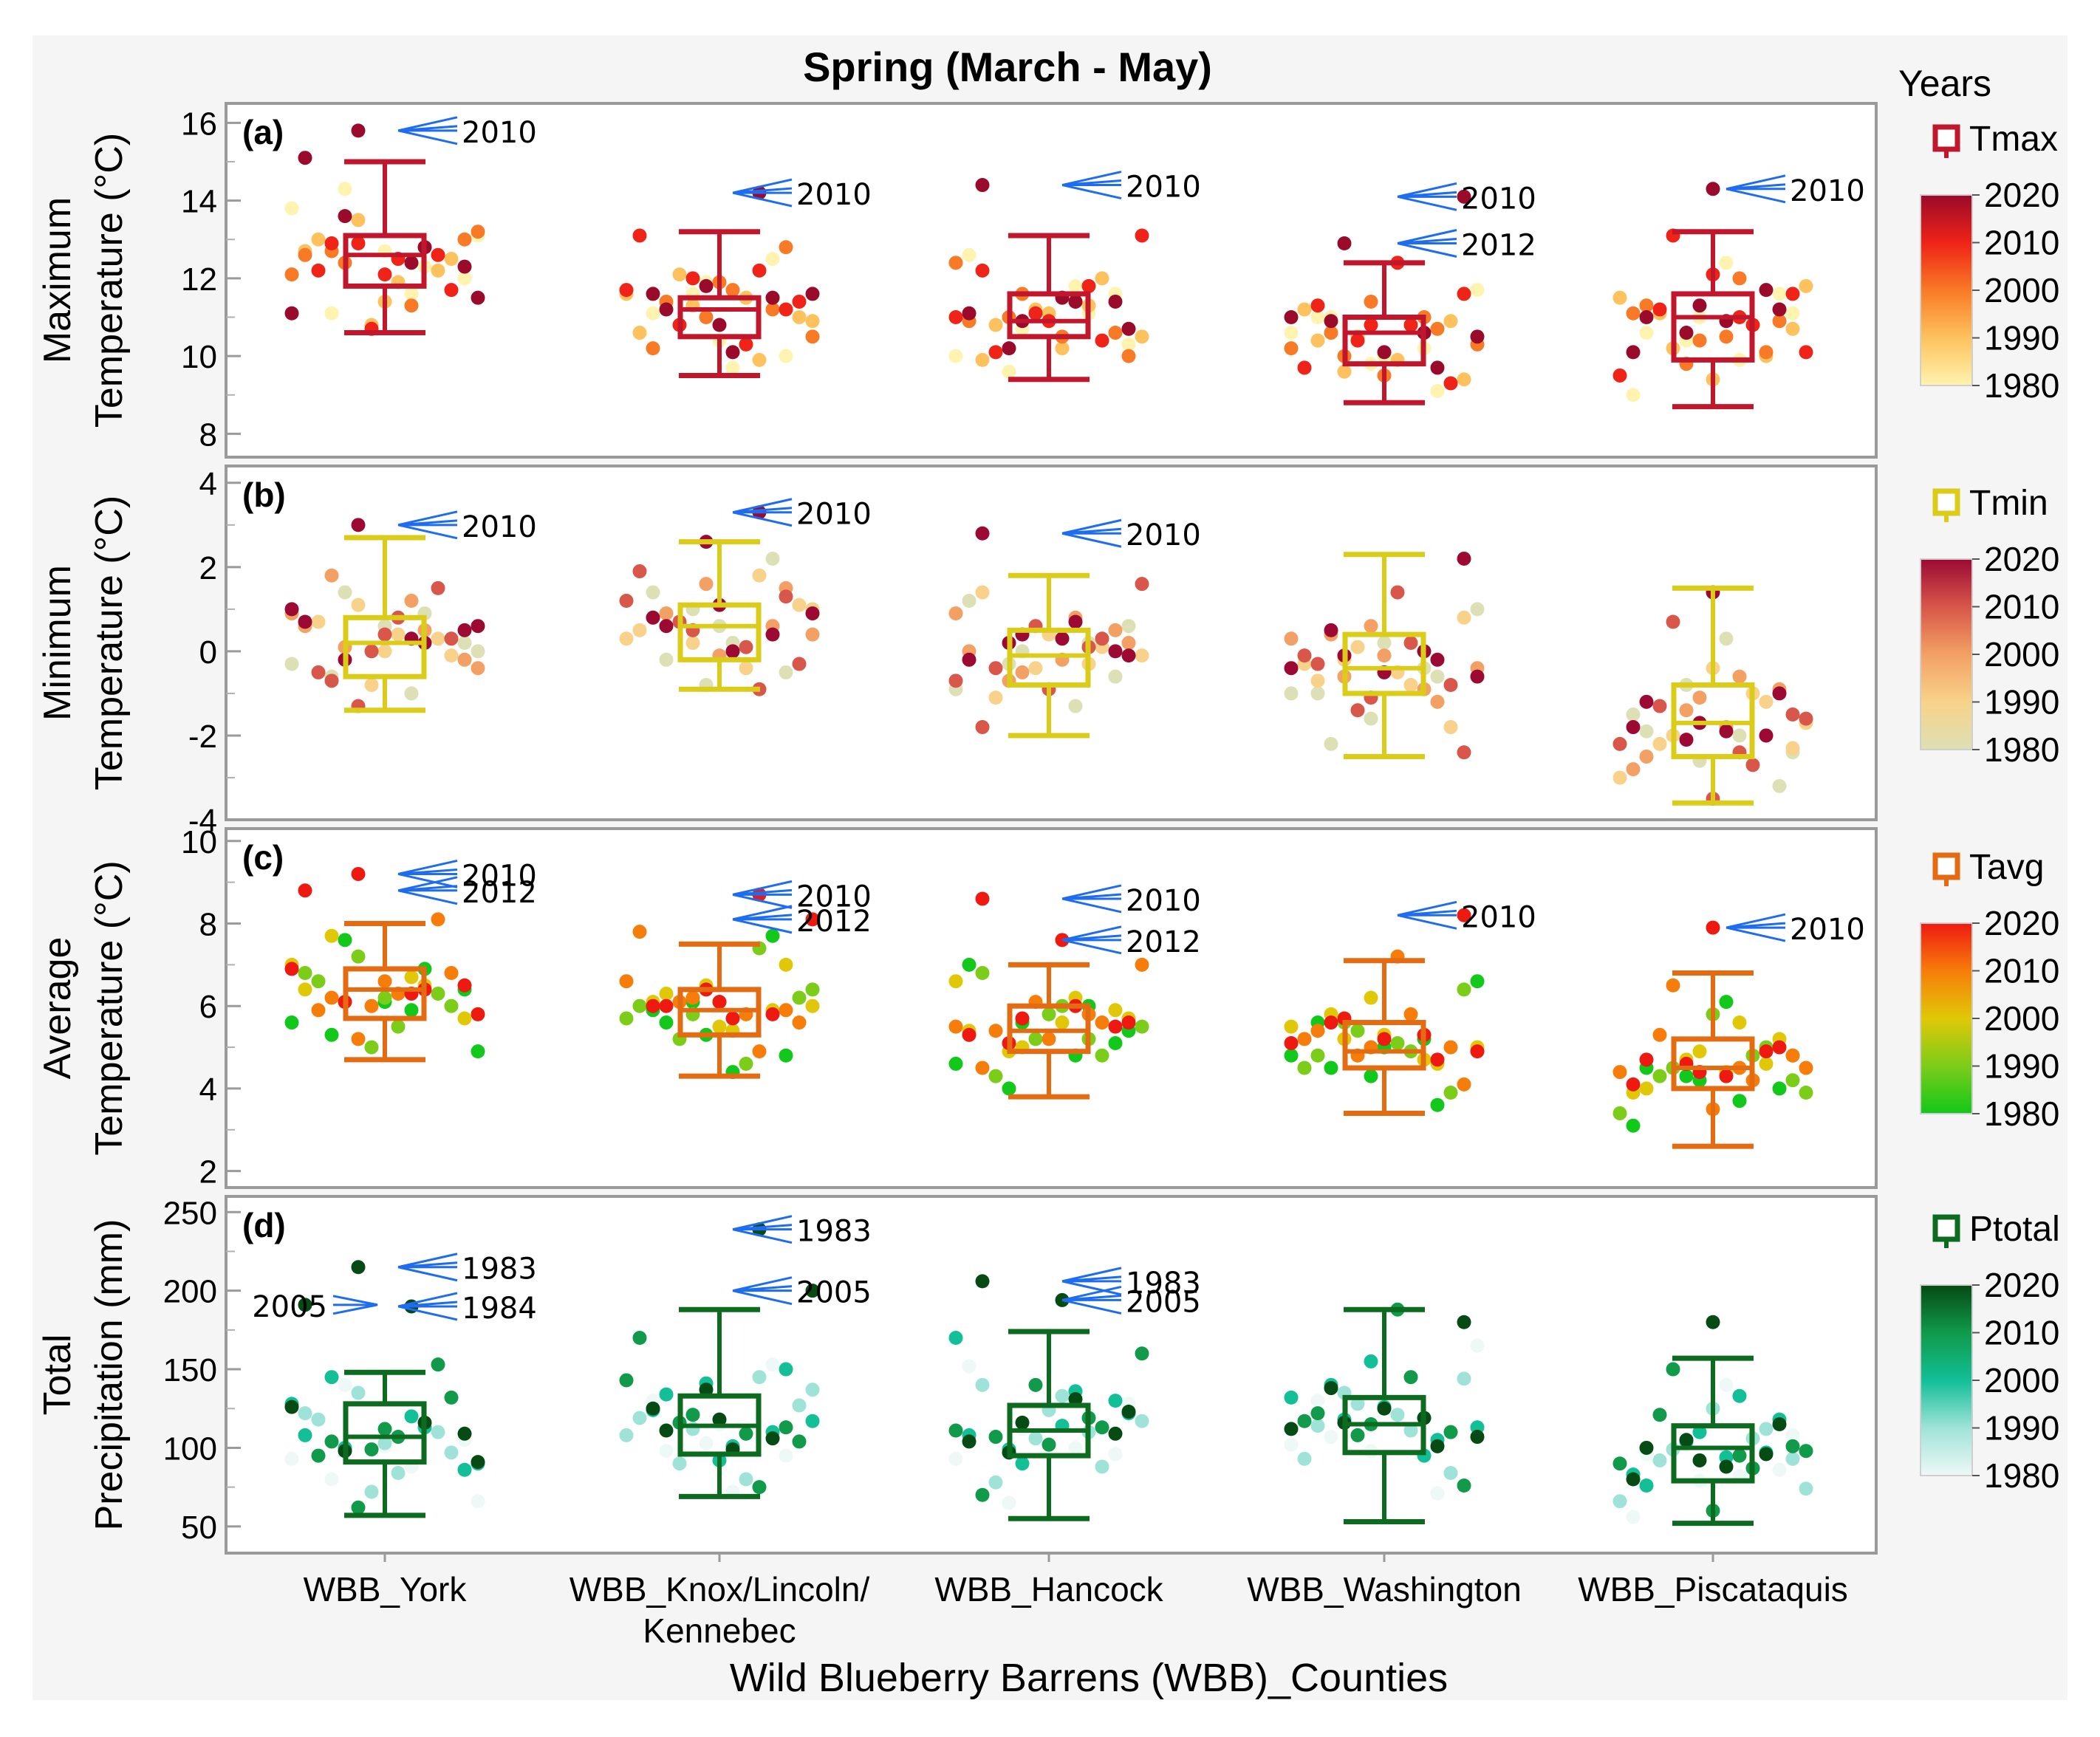 This screenshot has width=2100, height=1737. What do you see at coordinates (199, 842) in the screenshot?
I see `y-tick-label: 10` at bounding box center [199, 842].